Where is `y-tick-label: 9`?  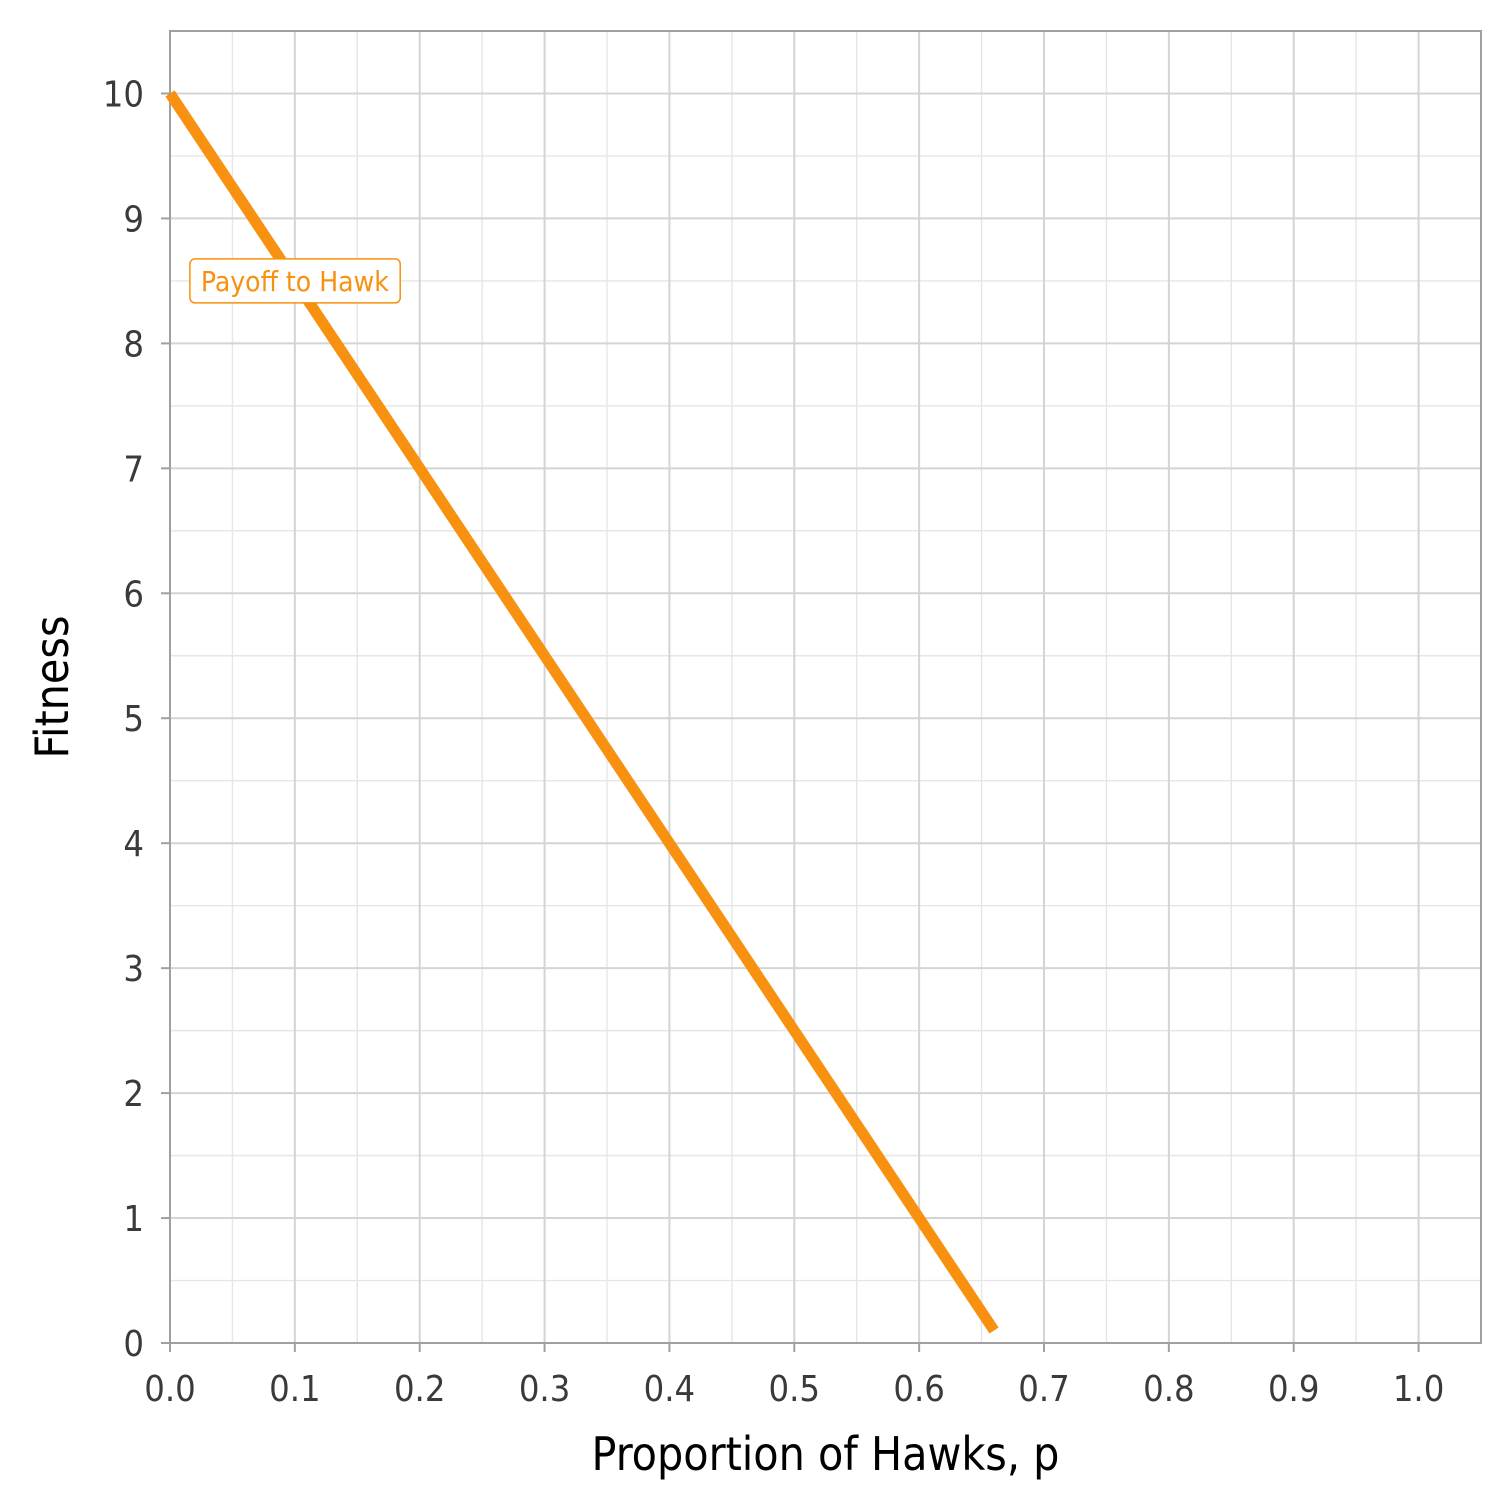
y-tick-label: 9 is located at coordinates (133, 219).